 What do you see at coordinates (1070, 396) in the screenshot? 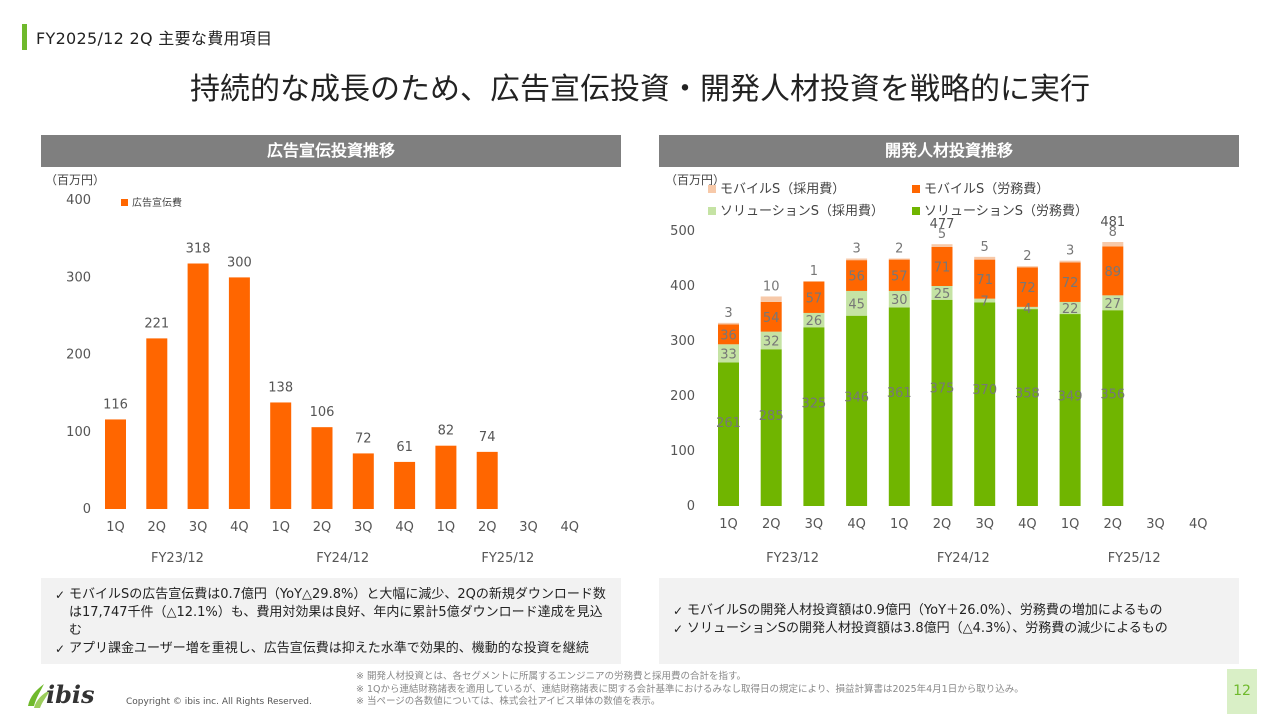
I see `data-label: 349` at bounding box center [1070, 396].